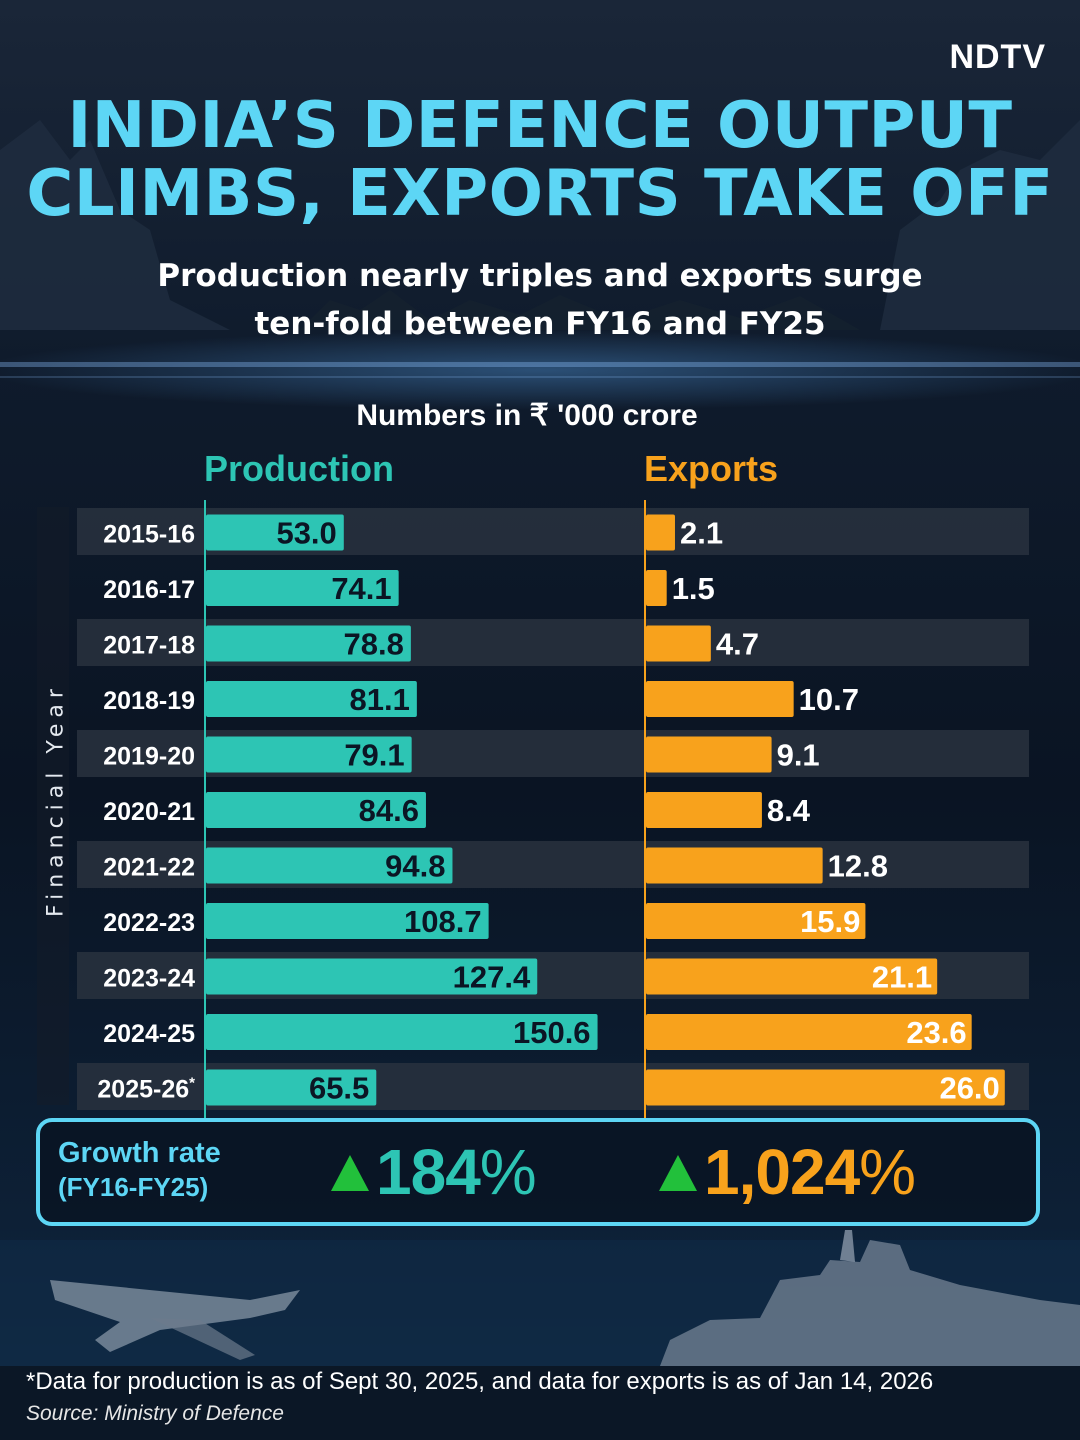  I want to click on production-value-label: 65.5, so click(339, 1088).